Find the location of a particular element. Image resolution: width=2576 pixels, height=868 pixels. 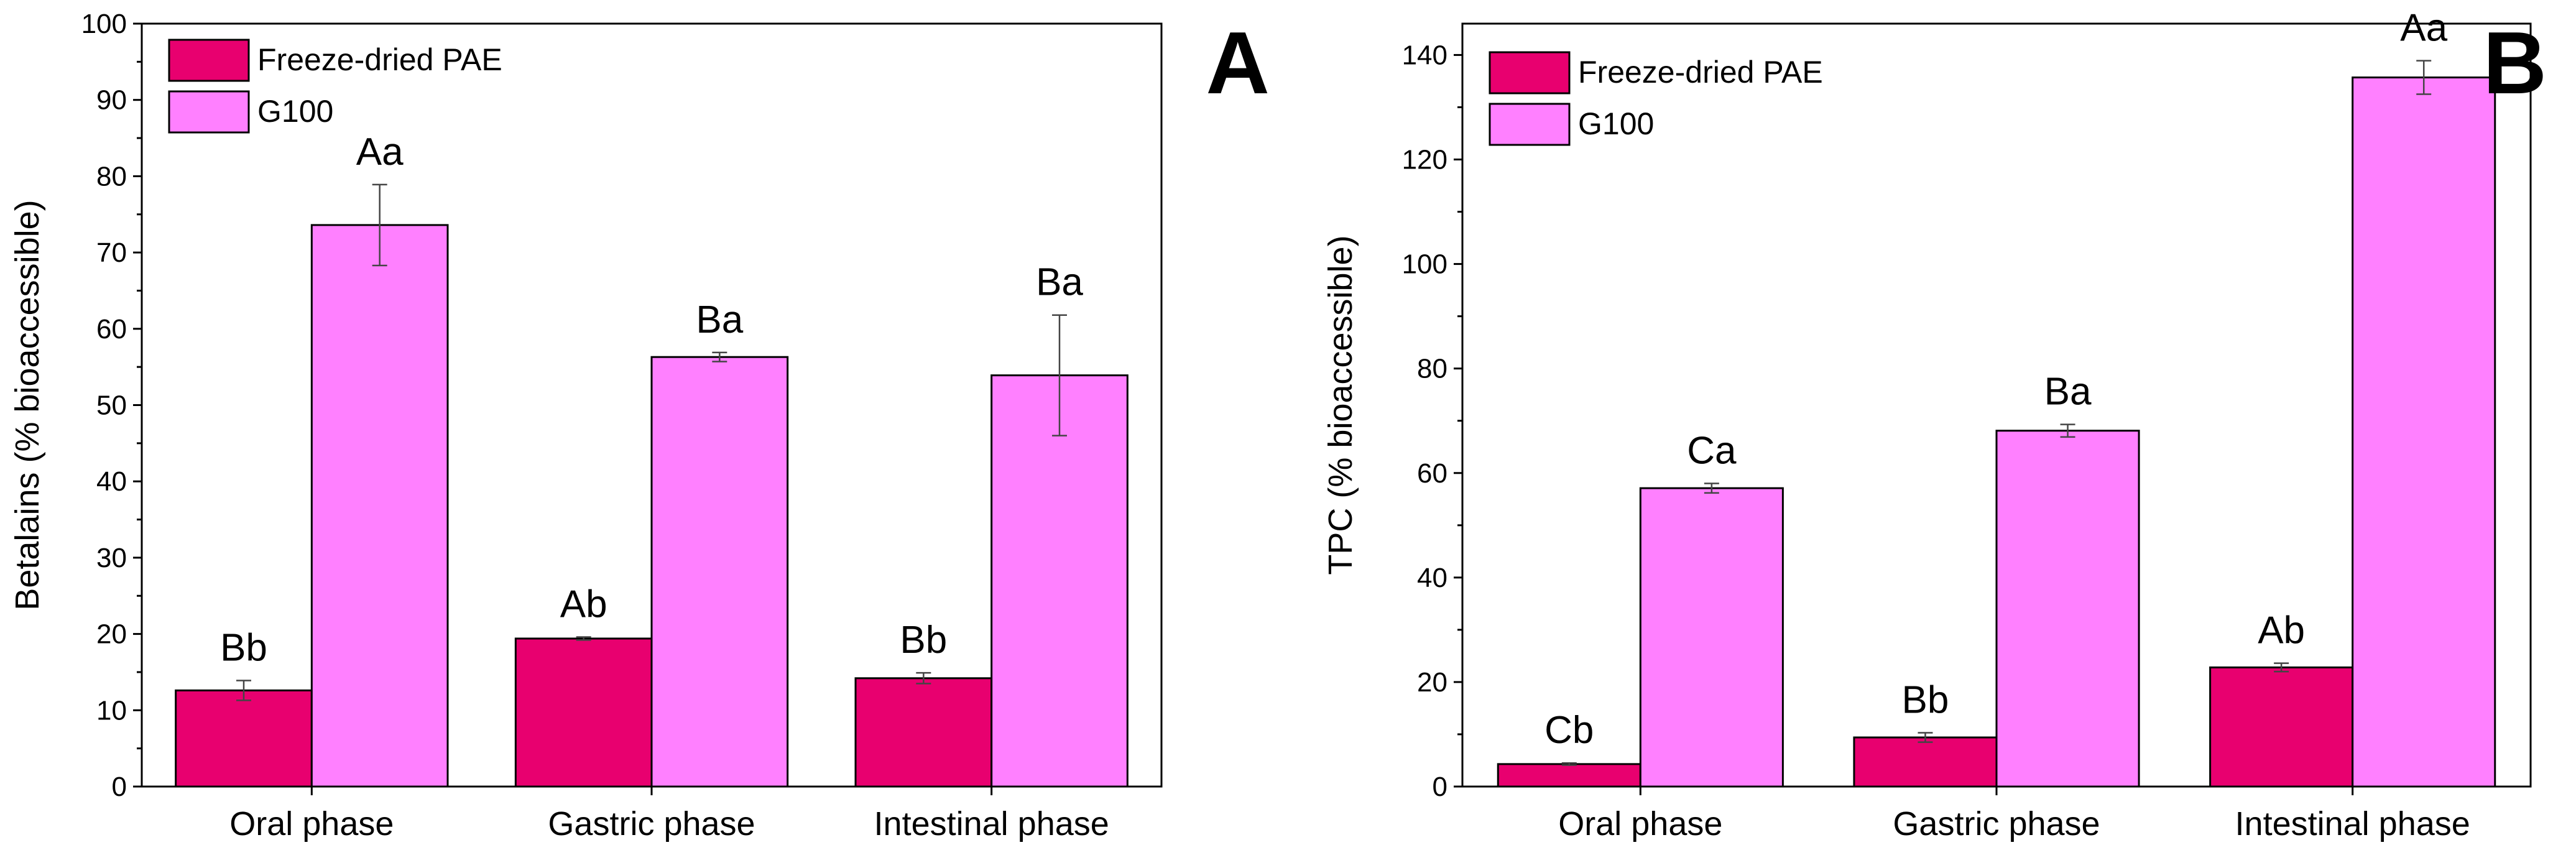

y-axis-label: TPC (% bioaccessible) is located at coordinates (1340, 405).